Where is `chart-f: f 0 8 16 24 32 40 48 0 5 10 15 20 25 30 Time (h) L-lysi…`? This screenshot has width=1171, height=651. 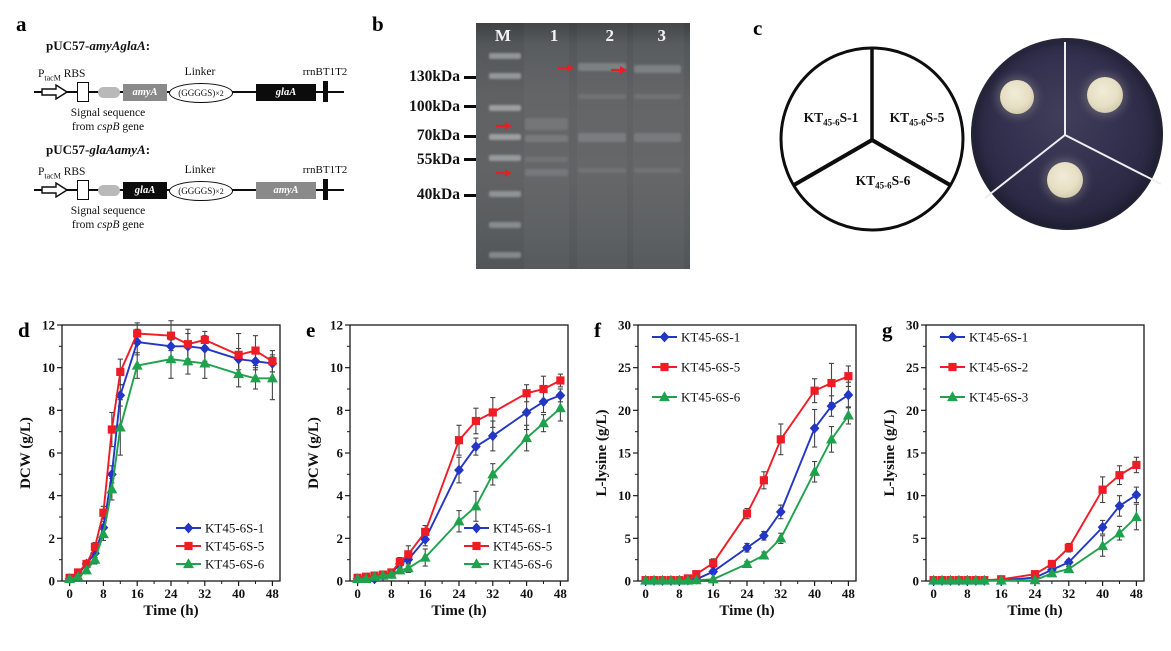
chart-f: f 0 8 16 24 32 40 48 0 5 10 15 20 25 30 Time (h) L-lysi… is located at coordinates (740, 478).